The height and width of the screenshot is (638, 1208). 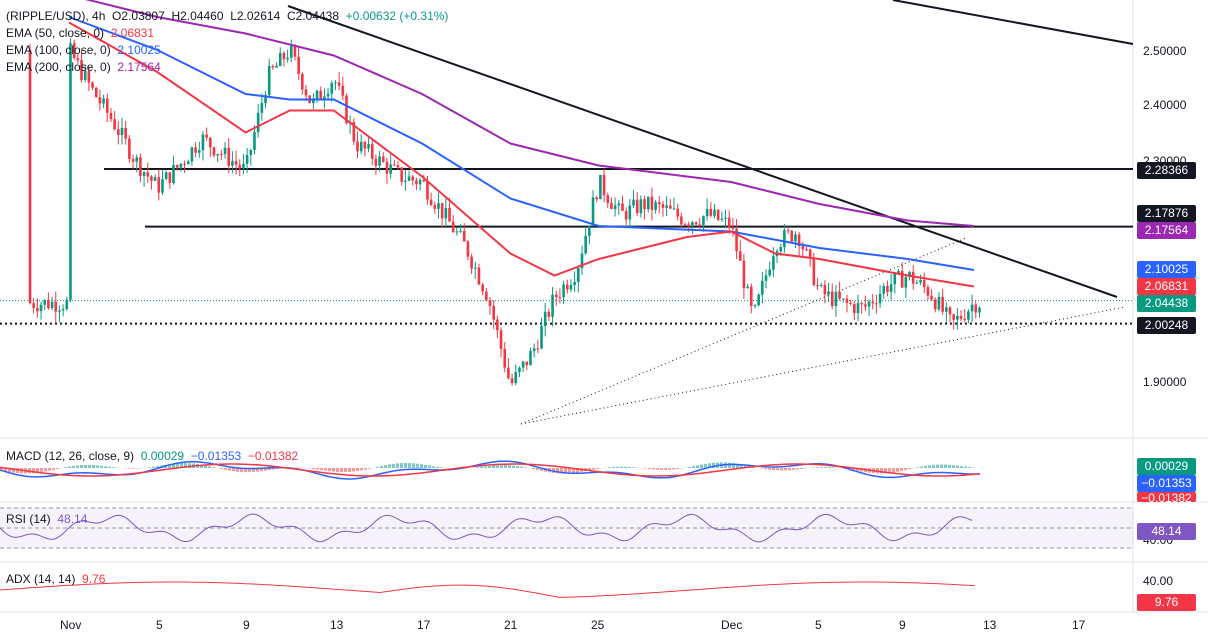 What do you see at coordinates (28, 519) in the screenshot?
I see `rsi-label: RSI (14)` at bounding box center [28, 519].